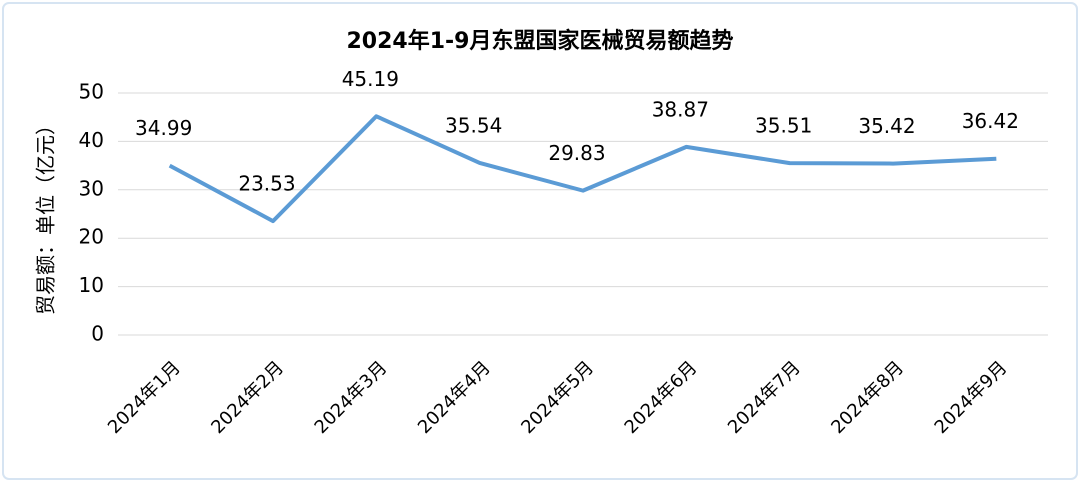 Image resolution: width=1080 pixels, height=482 pixels. Describe the element at coordinates (680, 109) in the screenshot. I see `data-label: 38.87` at that location.